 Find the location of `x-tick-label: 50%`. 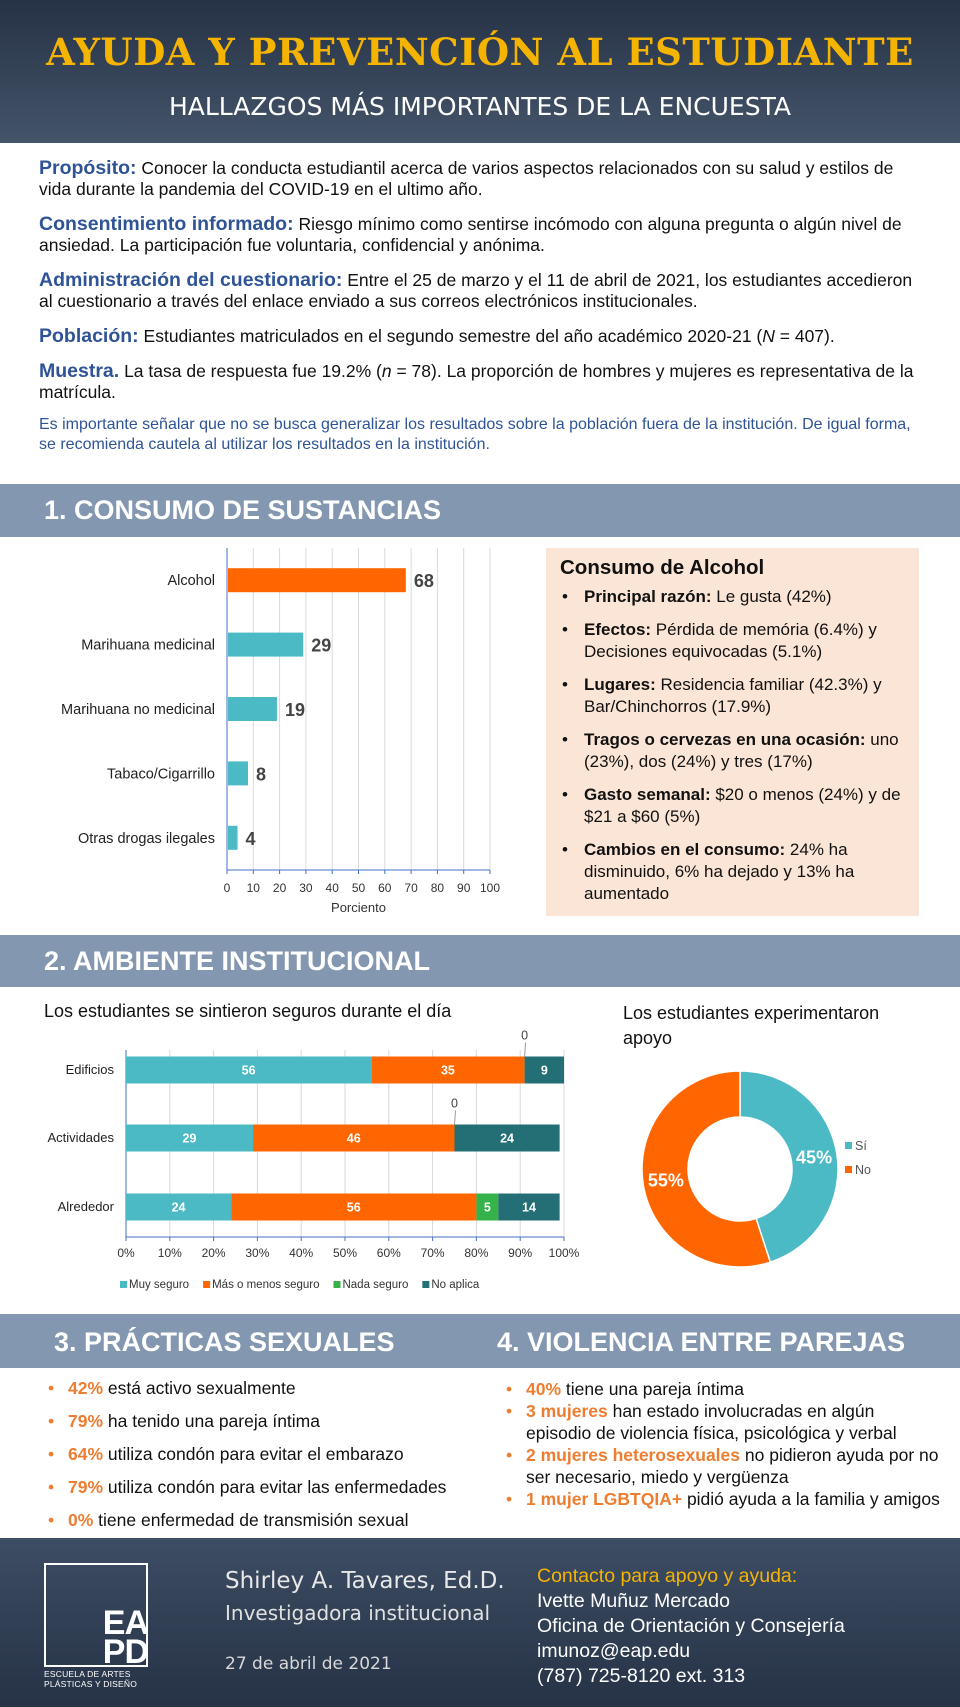

x-tick-label: 50% is located at coordinates (345, 1253).